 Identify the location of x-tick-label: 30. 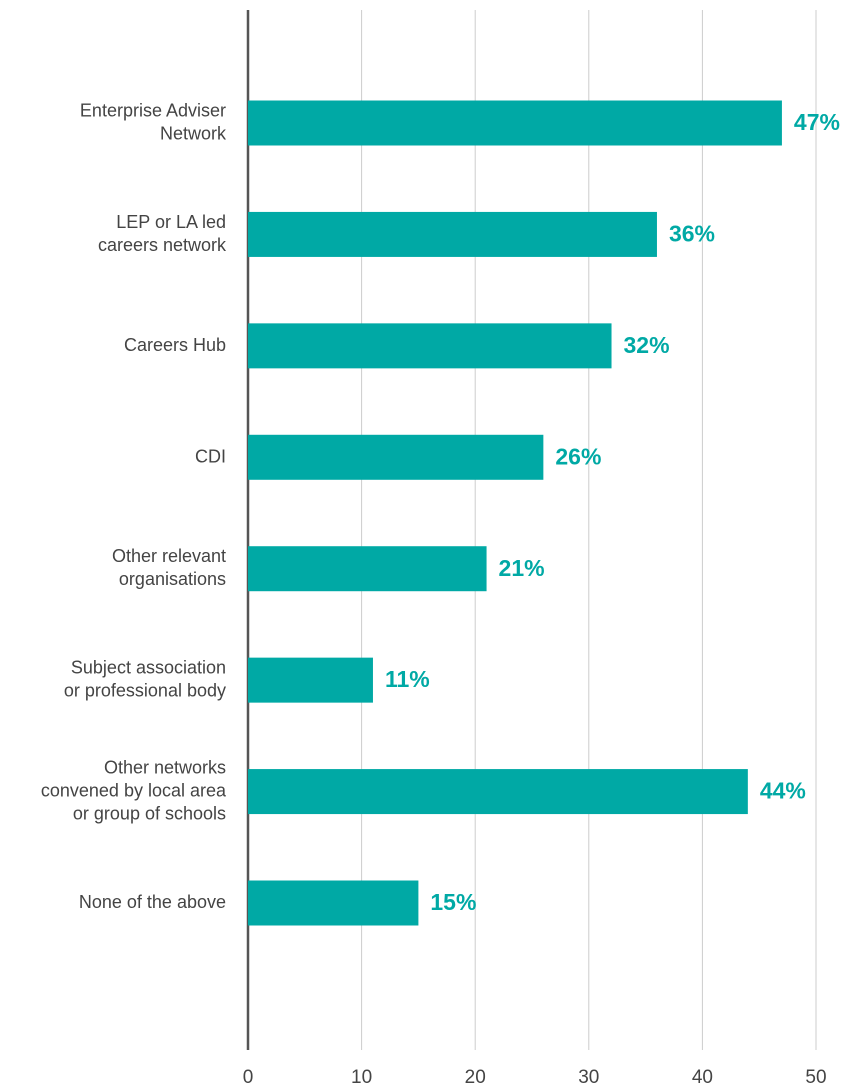
(588, 1077).